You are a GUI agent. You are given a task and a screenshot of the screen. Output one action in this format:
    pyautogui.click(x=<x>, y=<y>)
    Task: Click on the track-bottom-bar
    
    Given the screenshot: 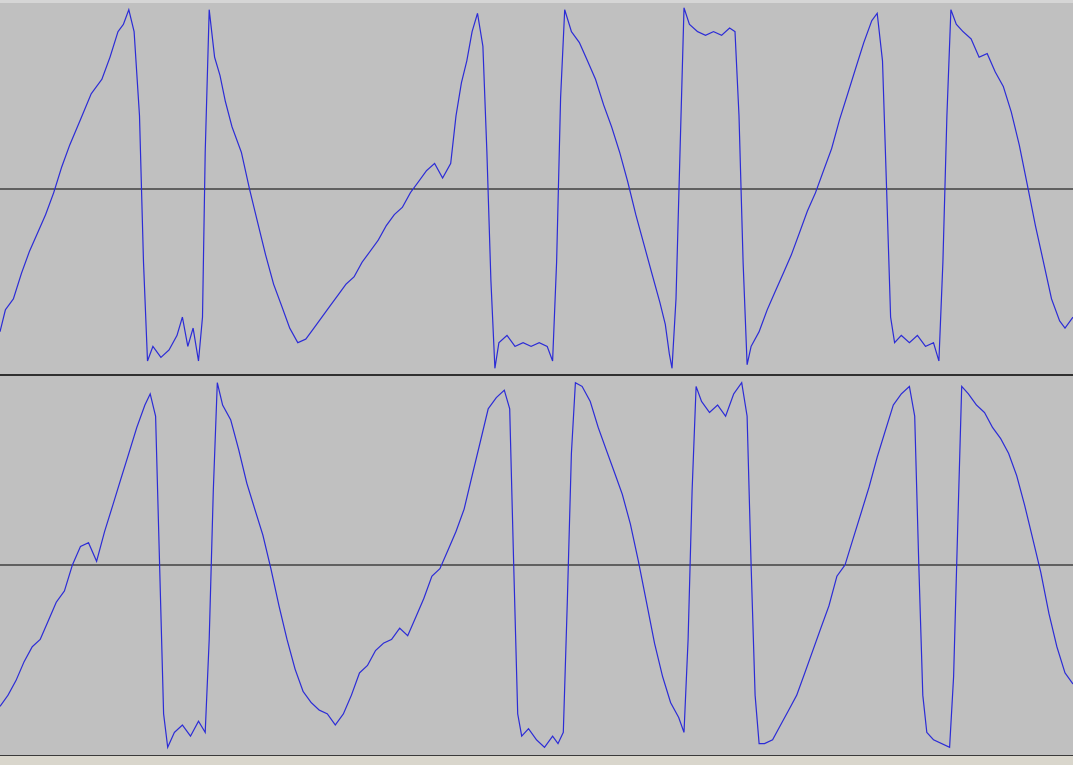 What is the action you would take?
    pyautogui.click(x=536, y=760)
    